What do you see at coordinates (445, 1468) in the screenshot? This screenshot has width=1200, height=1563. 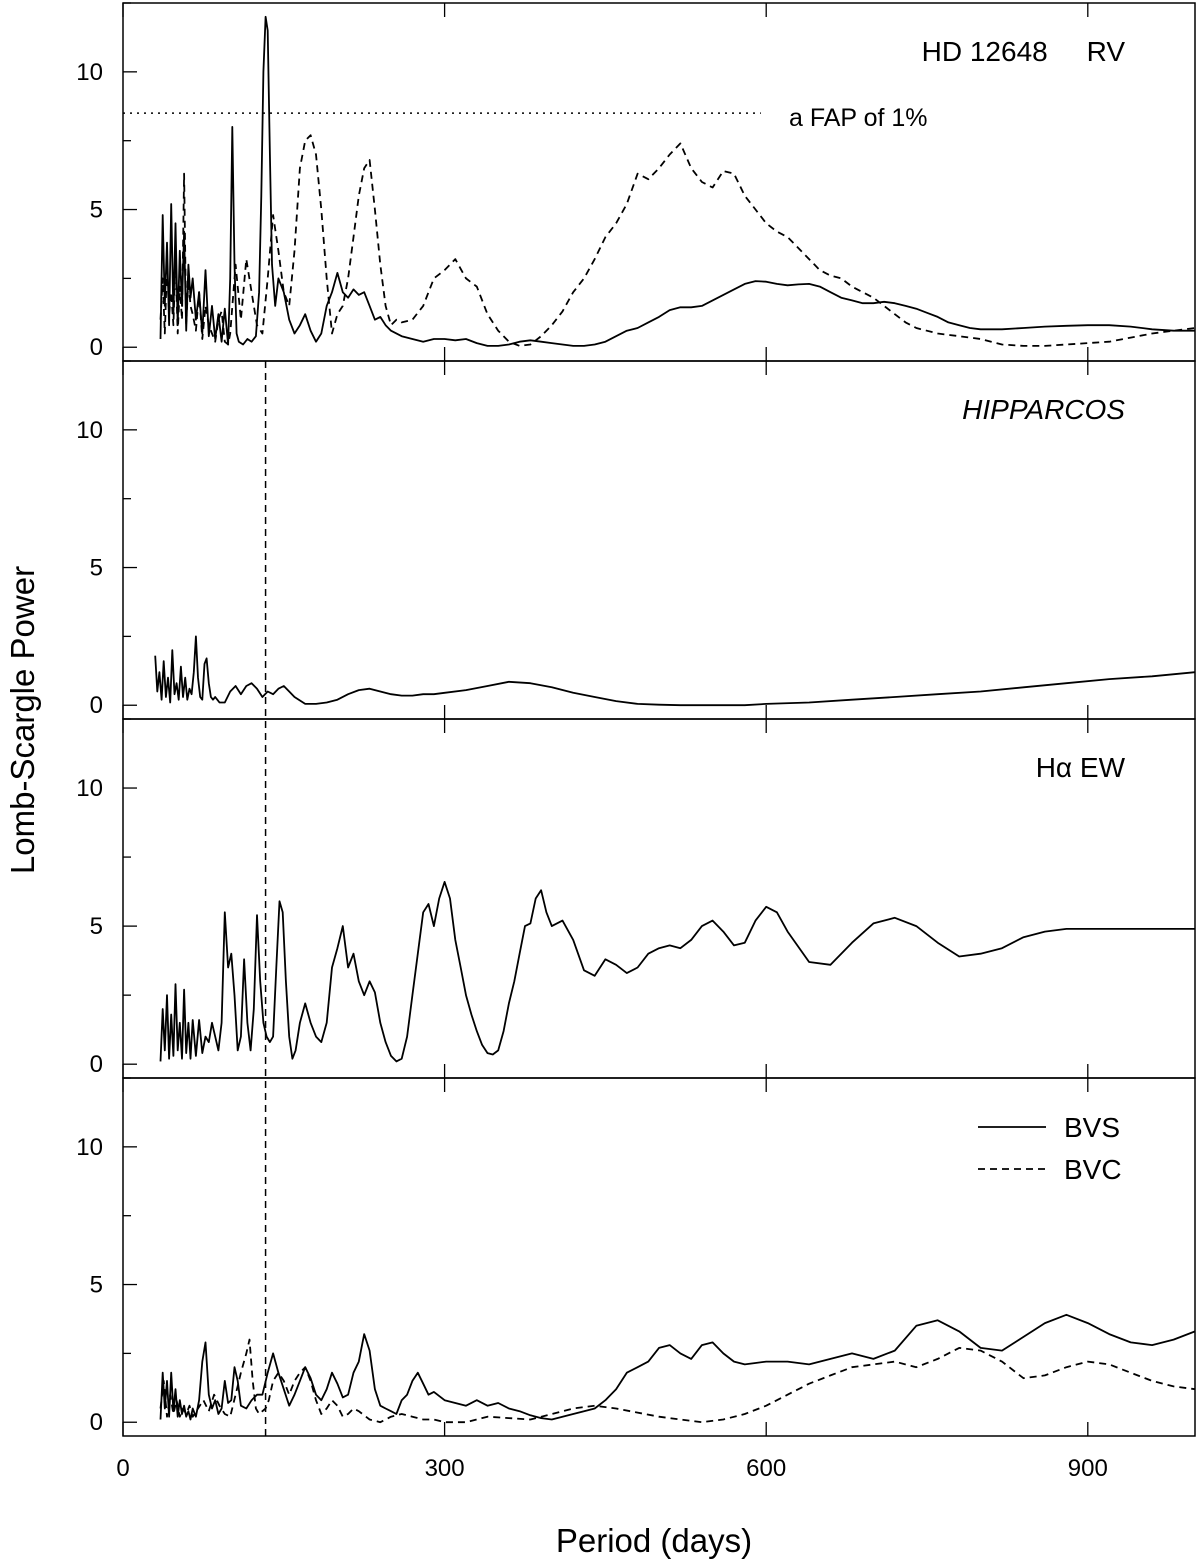 I see `x-tick-label: 300` at bounding box center [445, 1468].